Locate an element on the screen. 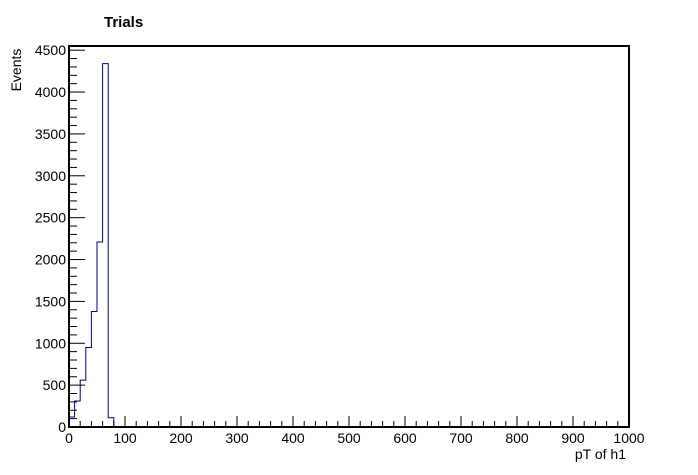 Image resolution: width=698 pixels, height=475 pixels. x-tick-label: 400 is located at coordinates (293, 438).